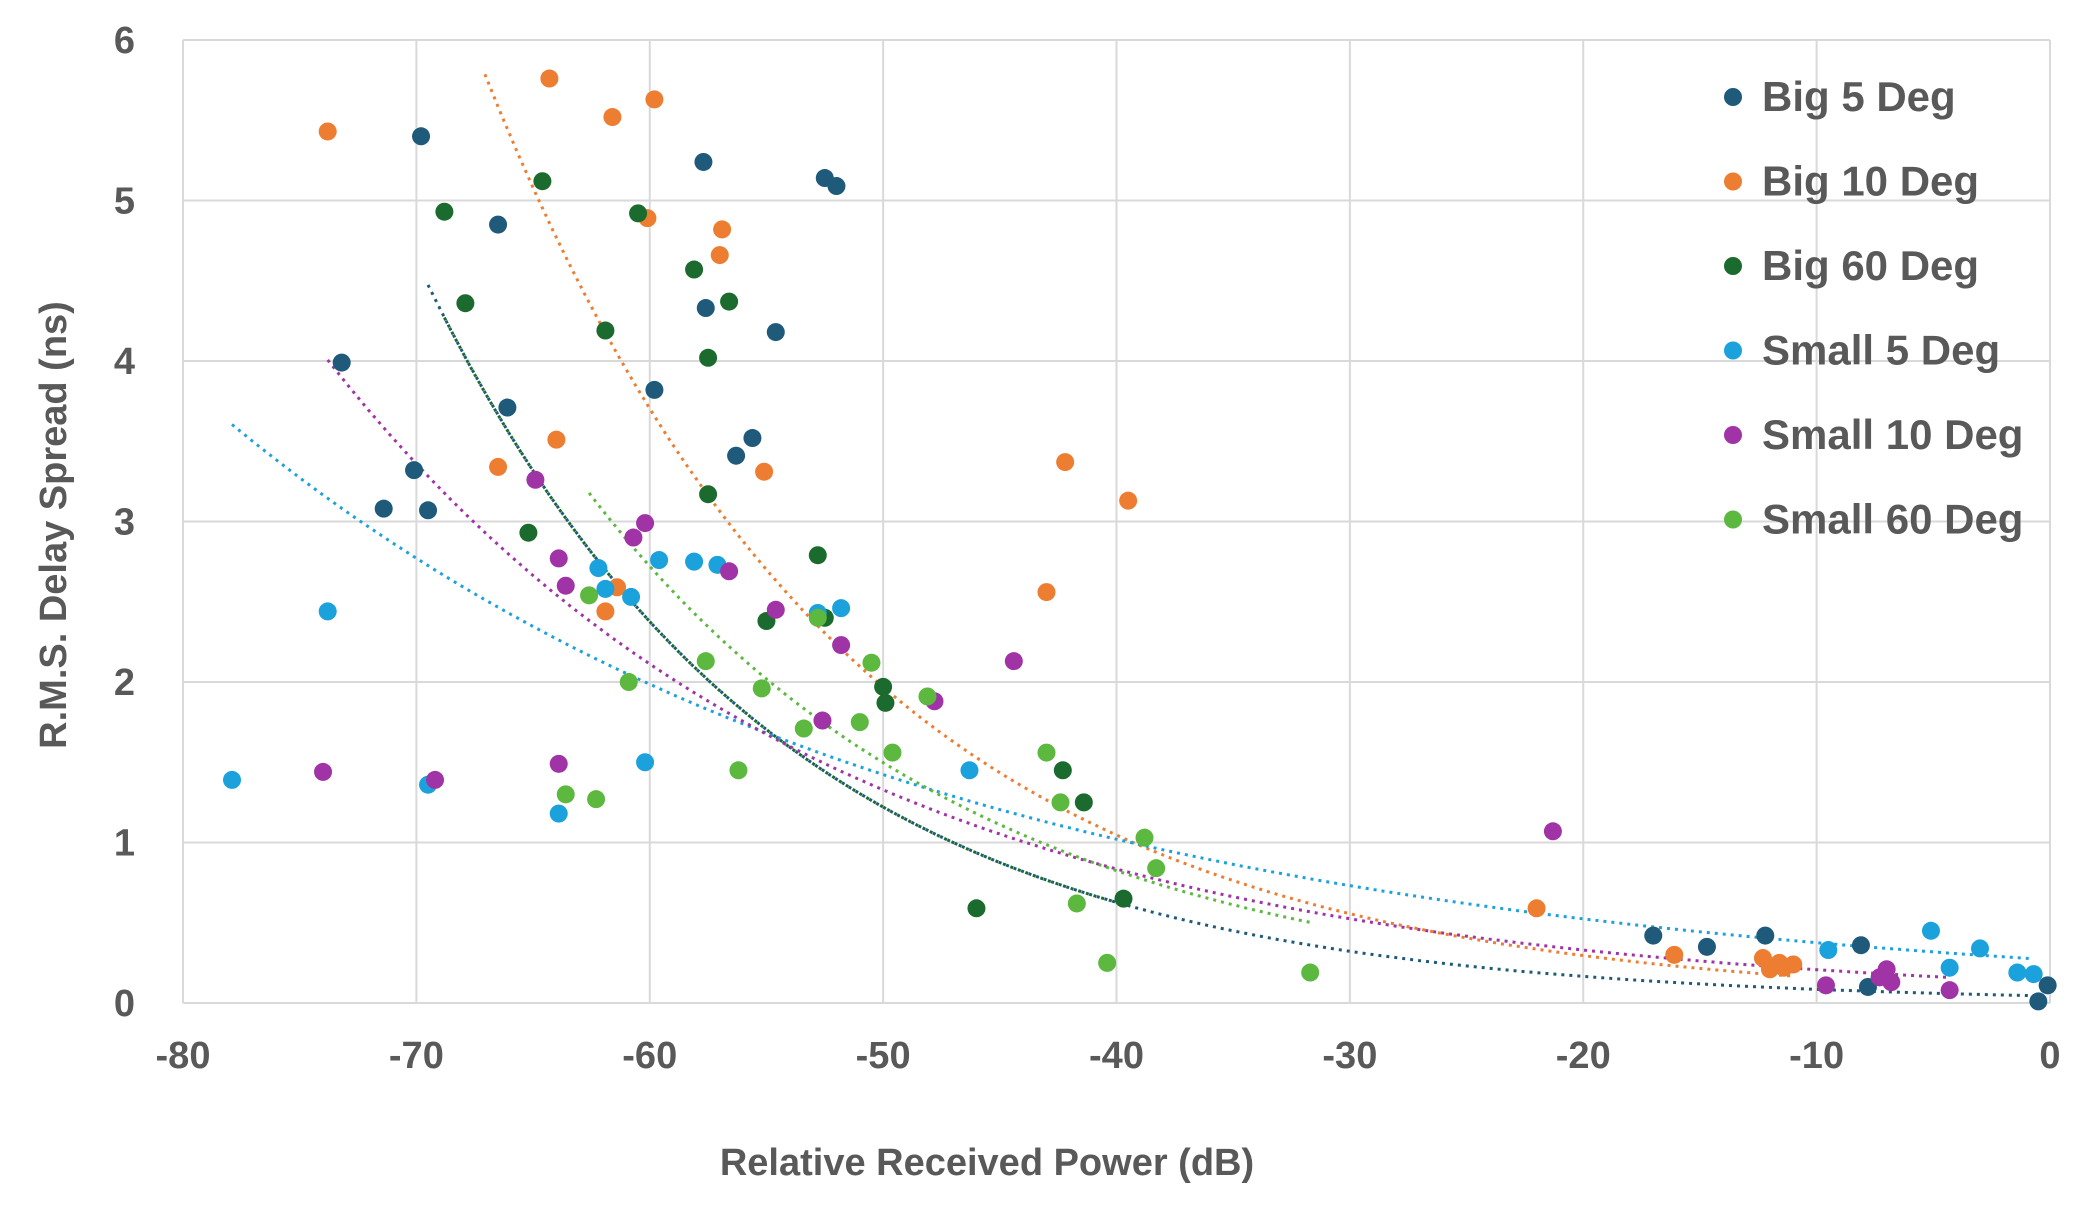 The width and height of the screenshot is (2085, 1206). What do you see at coordinates (1116, 1056) in the screenshot?
I see `x-tick-label: -40` at bounding box center [1116, 1056].